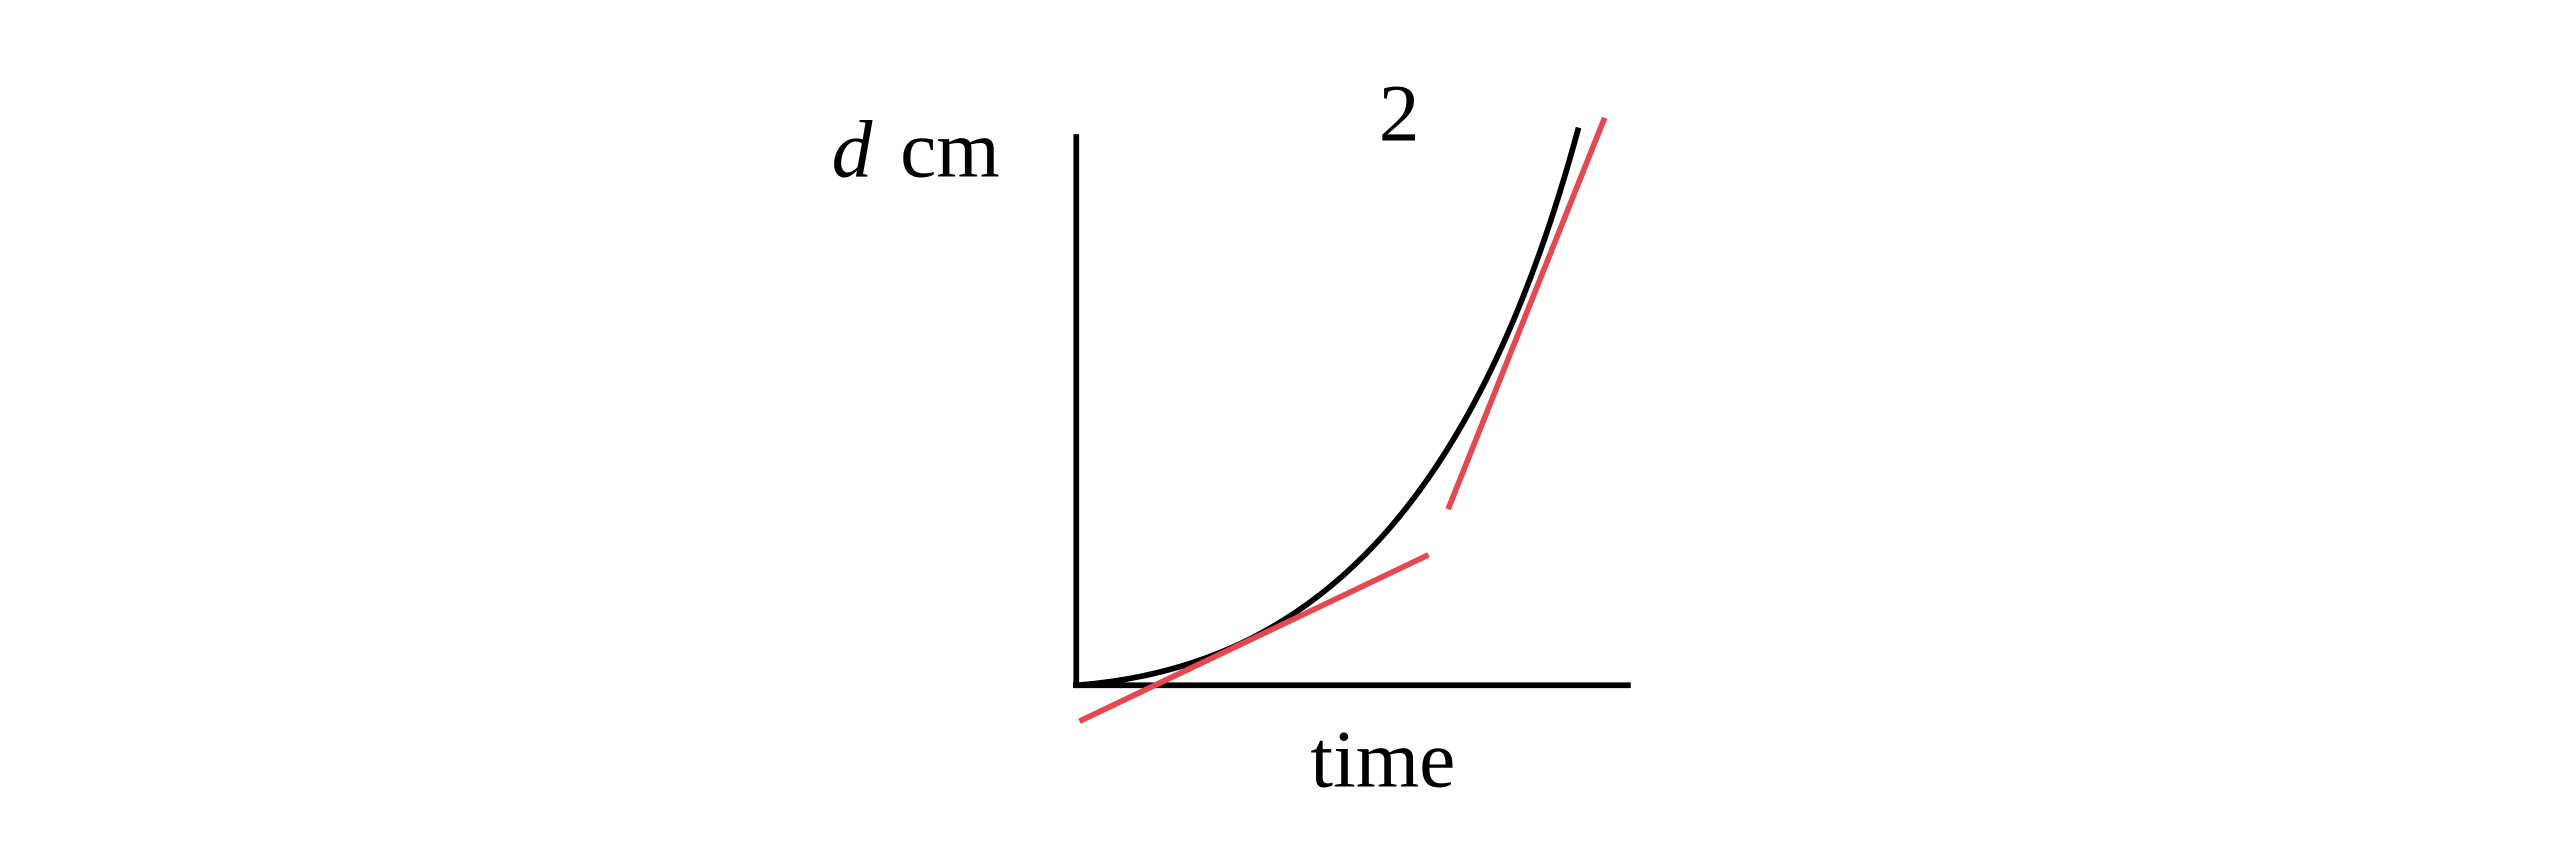 This screenshot has width=2557, height=852. I want to click on y-axis-unit: cm, so click(950, 148).